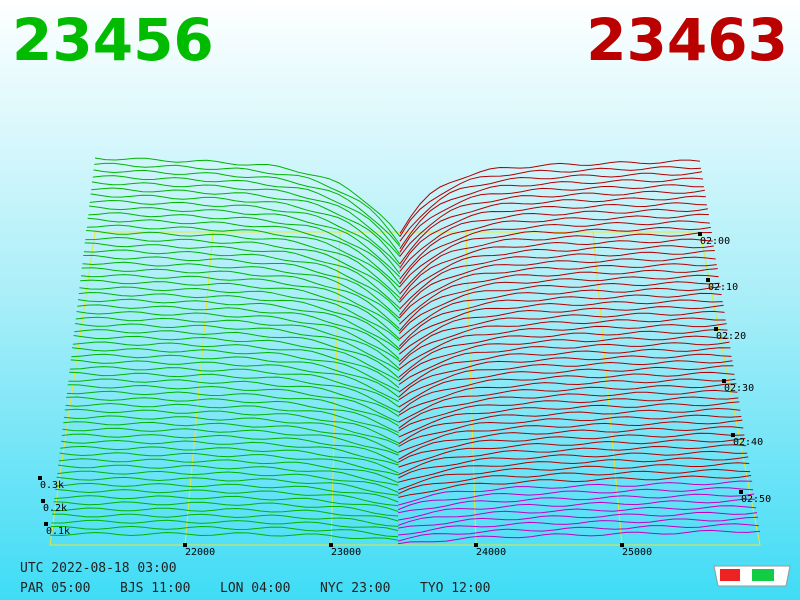 The image size is (800, 600). Describe the element at coordinates (52, 485) in the screenshot. I see `depth-tick-label: 0.3k` at that location.